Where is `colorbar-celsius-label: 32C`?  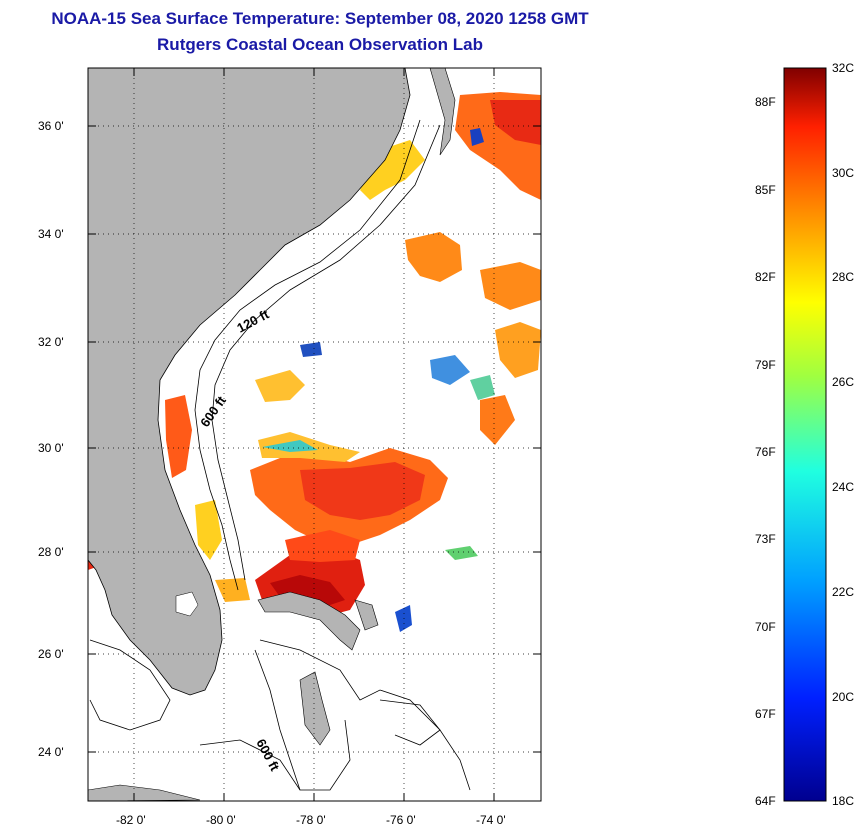
colorbar-celsius-label: 32C is located at coordinates (843, 68).